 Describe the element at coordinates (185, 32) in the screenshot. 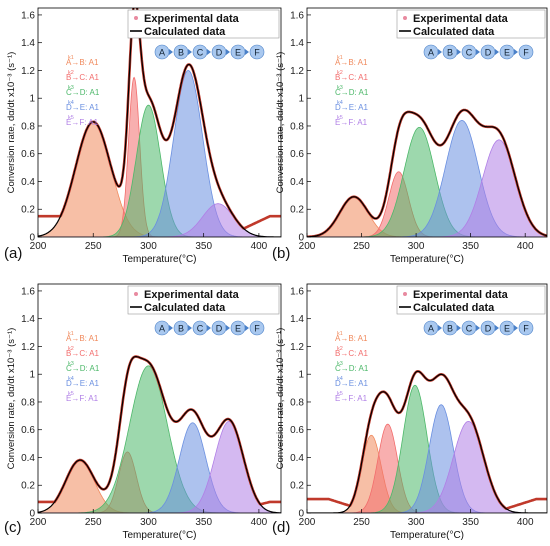

I see `legend-entry-calculated: Calculated data` at that location.